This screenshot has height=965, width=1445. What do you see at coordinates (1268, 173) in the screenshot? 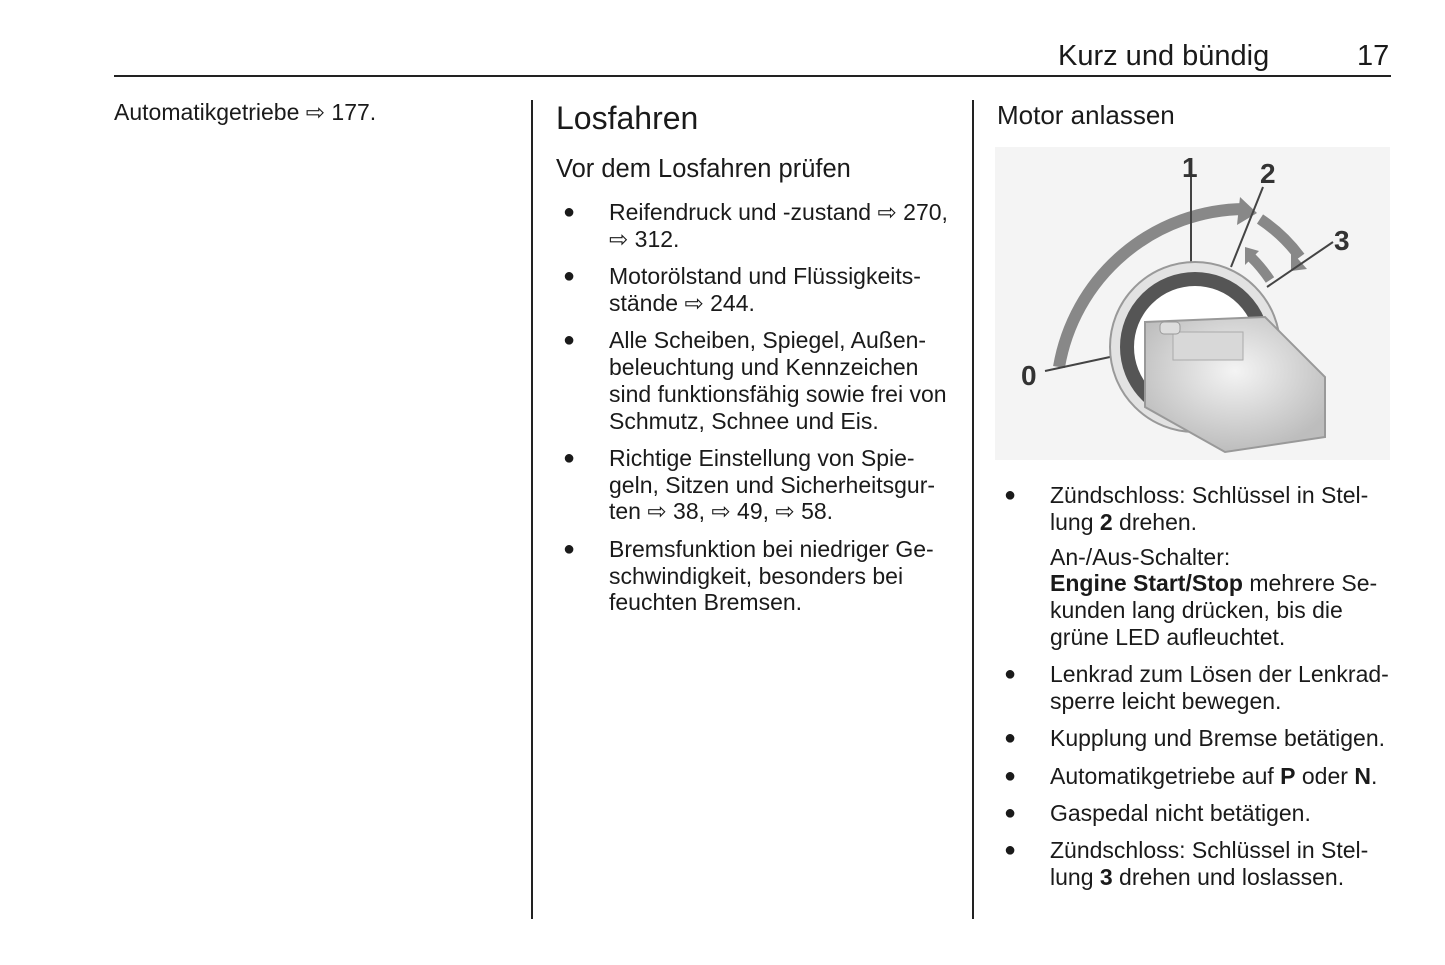
I see `position-label-2: 2` at bounding box center [1268, 173].